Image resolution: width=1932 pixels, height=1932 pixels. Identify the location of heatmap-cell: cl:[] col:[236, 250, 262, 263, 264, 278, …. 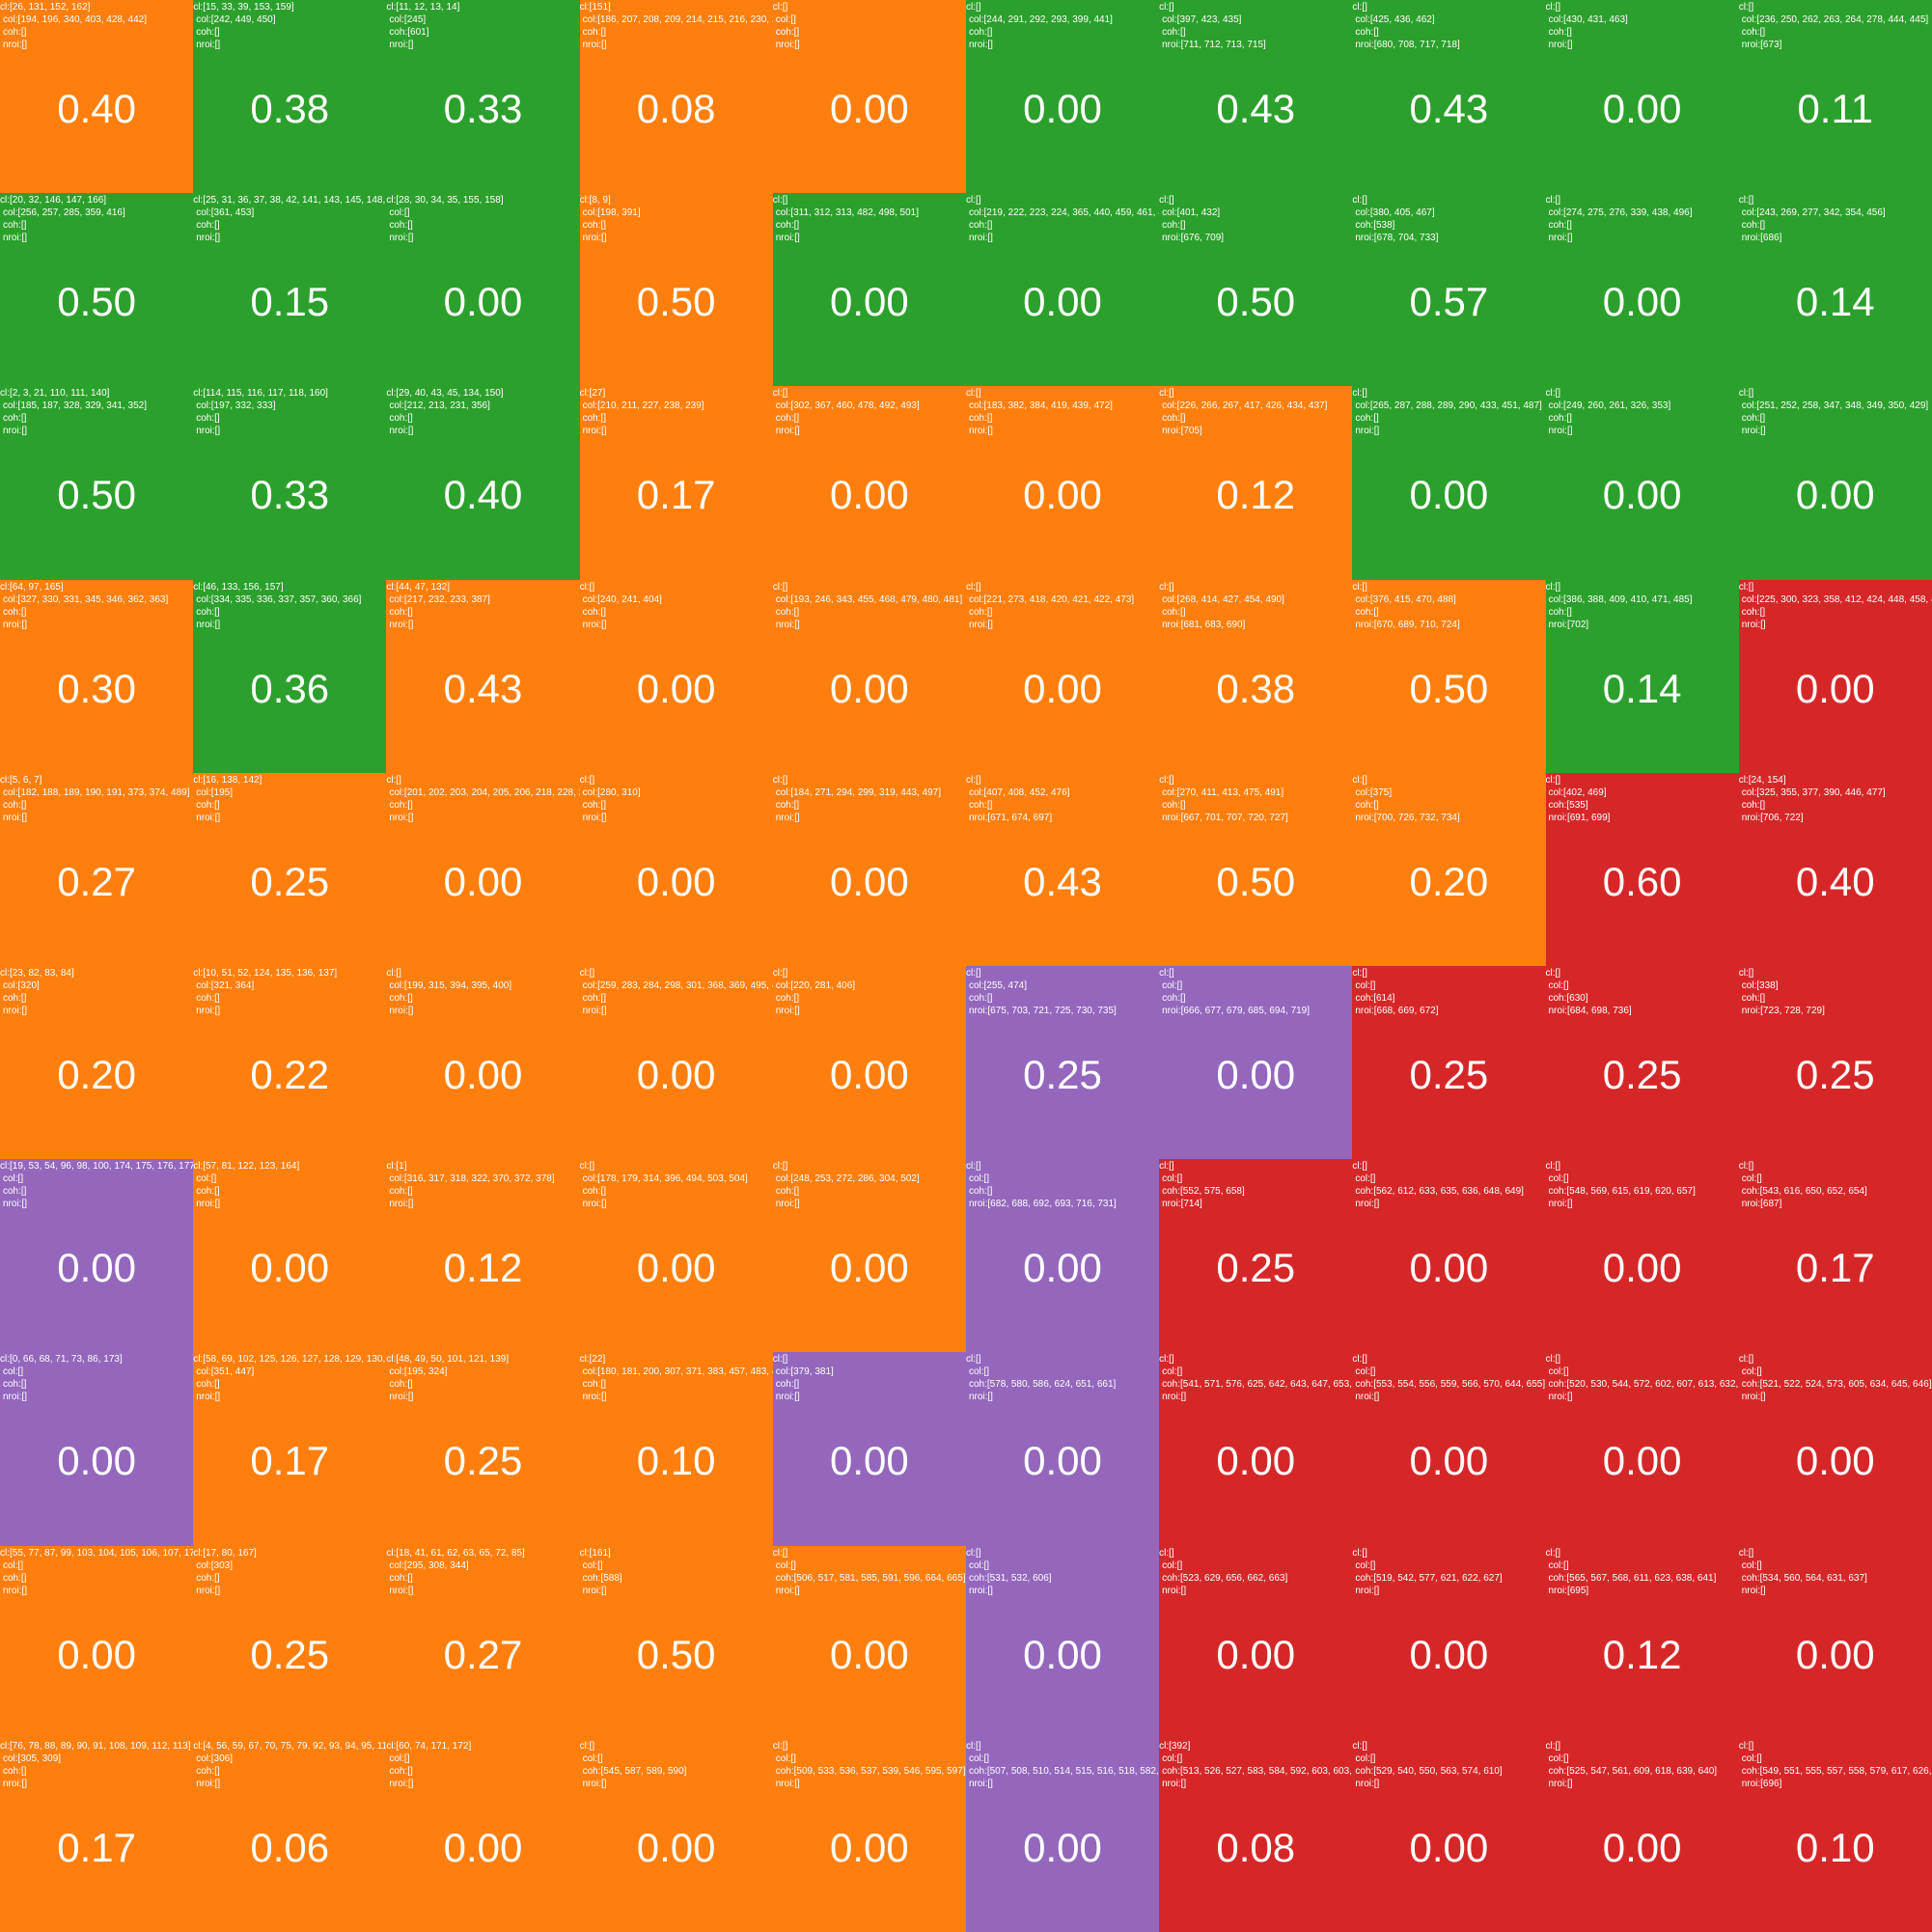
(1835, 97).